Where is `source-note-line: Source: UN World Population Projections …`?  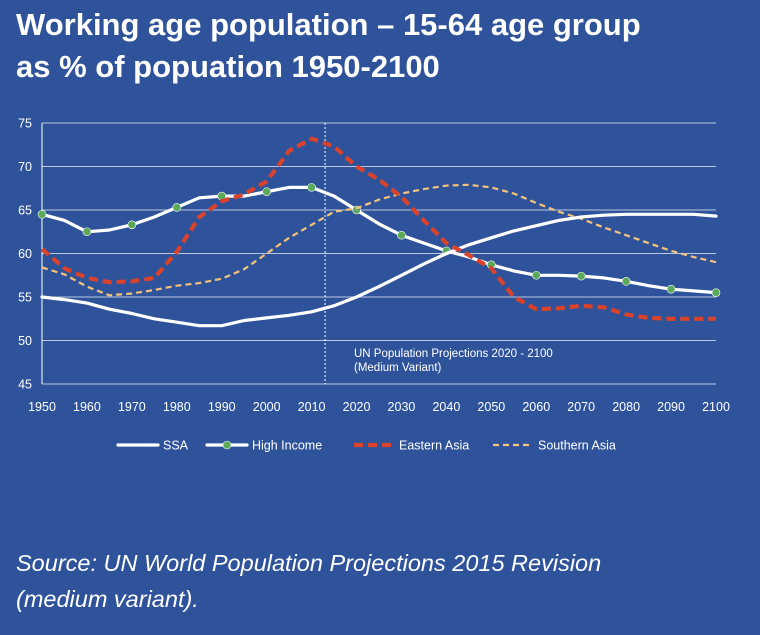 source-note-line: Source: UN World Population Projections … is located at coordinates (309, 563).